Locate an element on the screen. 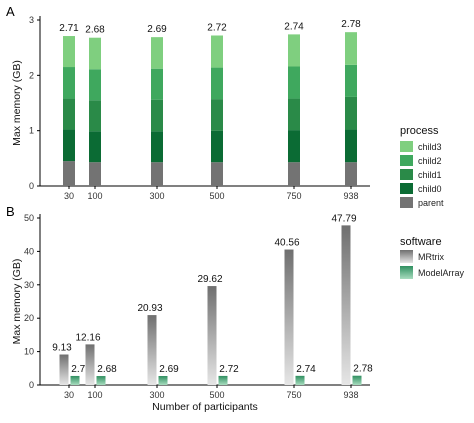 The image size is (474, 423). panel-a-total-label: 2.71 is located at coordinates (69, 28).